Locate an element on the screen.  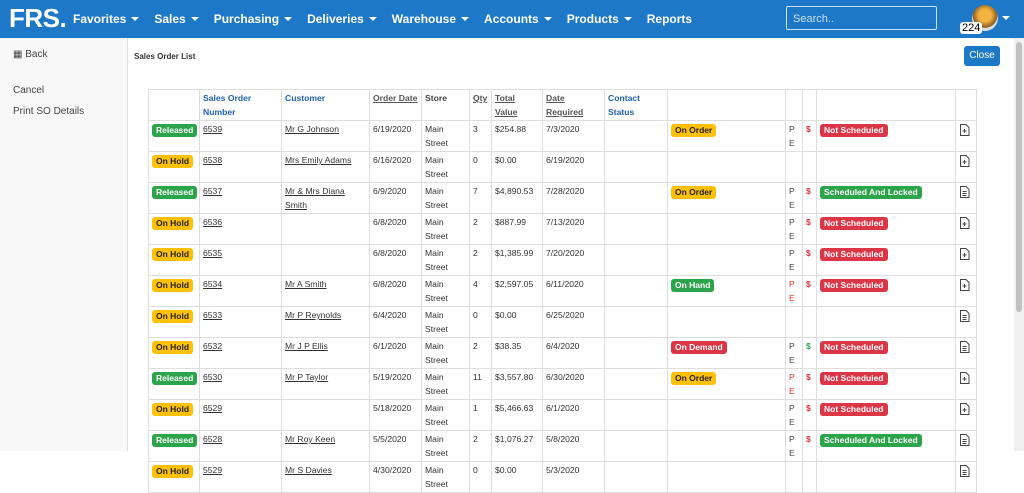
icon-path is located at coordinates (965, 378).